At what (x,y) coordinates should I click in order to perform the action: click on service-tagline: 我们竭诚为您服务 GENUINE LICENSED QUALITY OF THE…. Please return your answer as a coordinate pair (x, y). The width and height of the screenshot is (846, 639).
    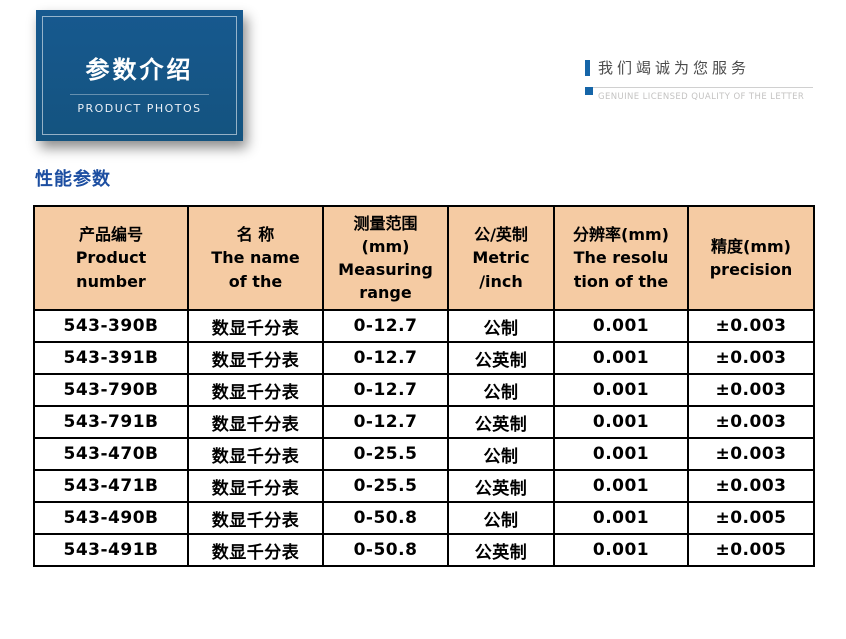
    Looking at the image, I should click on (699, 79).